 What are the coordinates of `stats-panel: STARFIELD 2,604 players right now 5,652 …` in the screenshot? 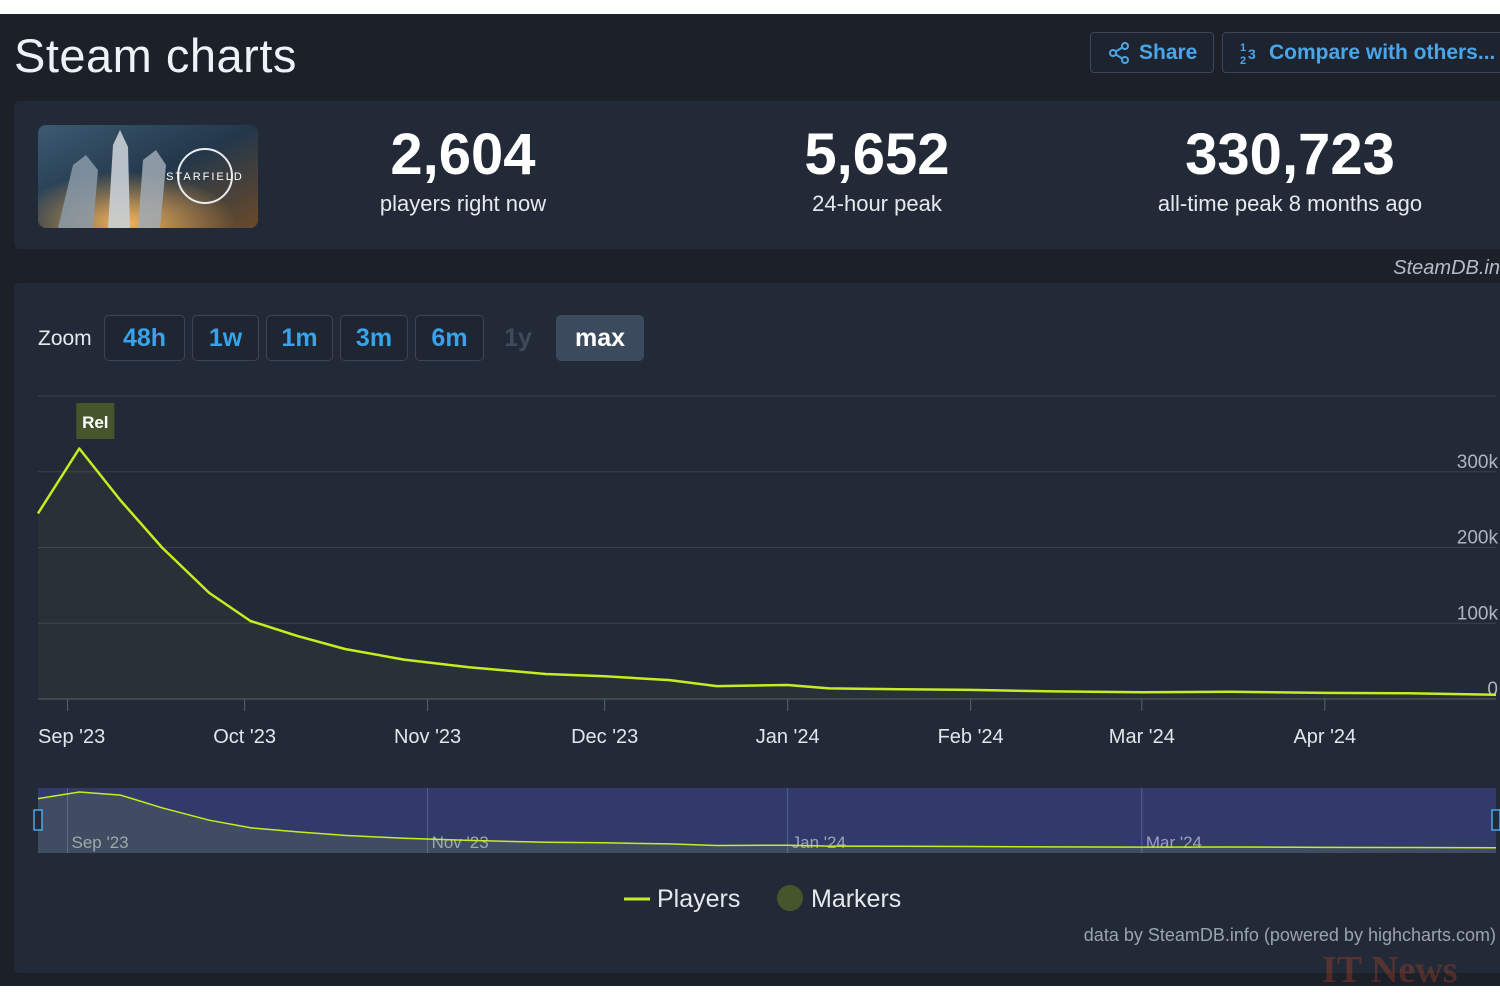 It's located at (757, 175).